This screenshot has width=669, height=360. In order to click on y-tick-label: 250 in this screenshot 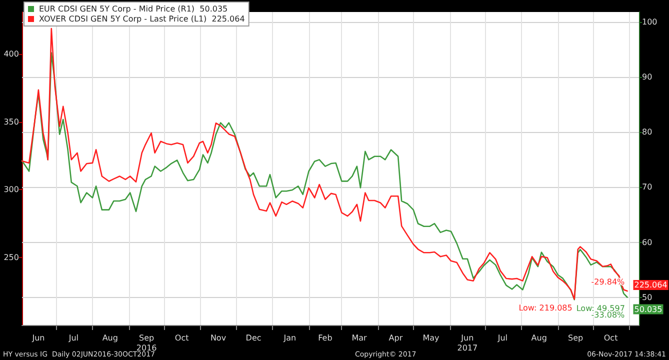, I will do `click(11, 257)`.